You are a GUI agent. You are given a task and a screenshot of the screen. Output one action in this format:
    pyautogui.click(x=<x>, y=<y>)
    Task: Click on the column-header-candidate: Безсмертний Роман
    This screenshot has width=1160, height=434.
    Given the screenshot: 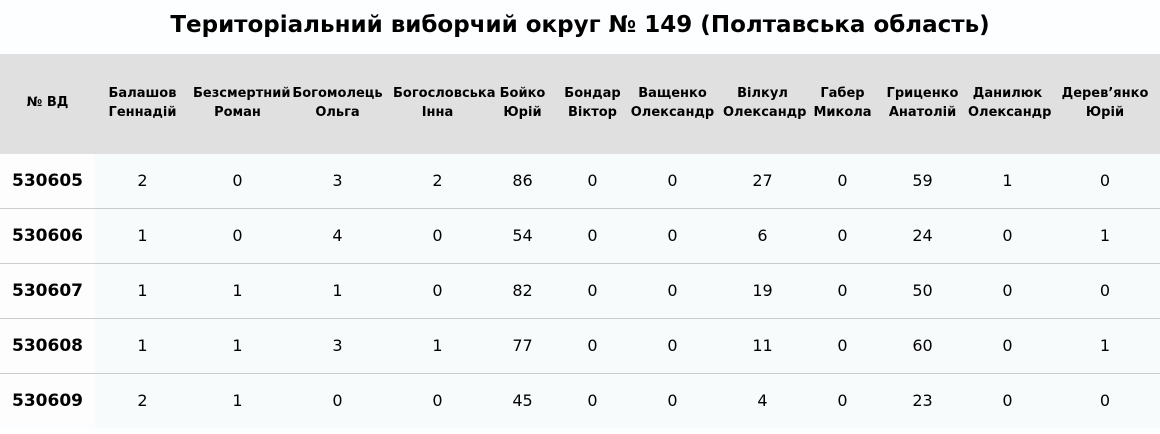 What is the action you would take?
    pyautogui.click(x=240, y=103)
    